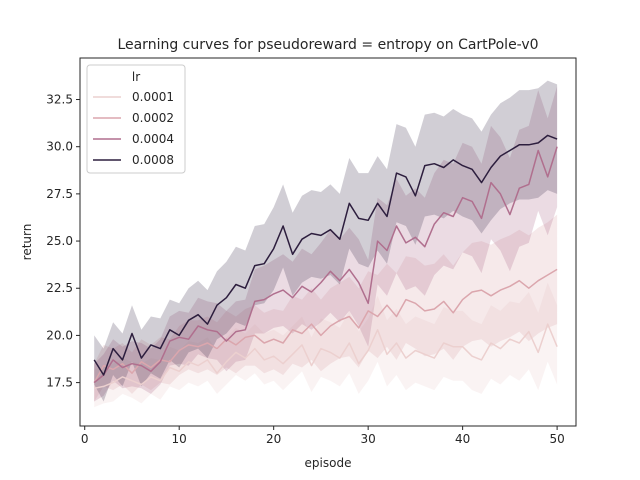  I want to click on y-axis-ticks: 17.5 20.0 22.5 25.0 27.5 30.0 32.5, so click(63, 241).